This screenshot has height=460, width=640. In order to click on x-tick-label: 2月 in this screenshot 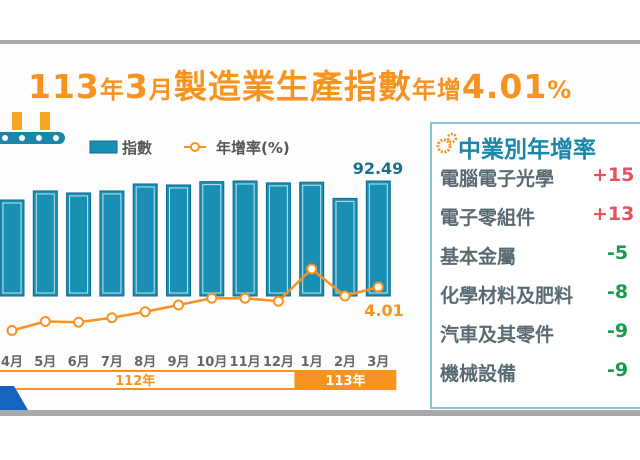, I will do `click(345, 362)`.